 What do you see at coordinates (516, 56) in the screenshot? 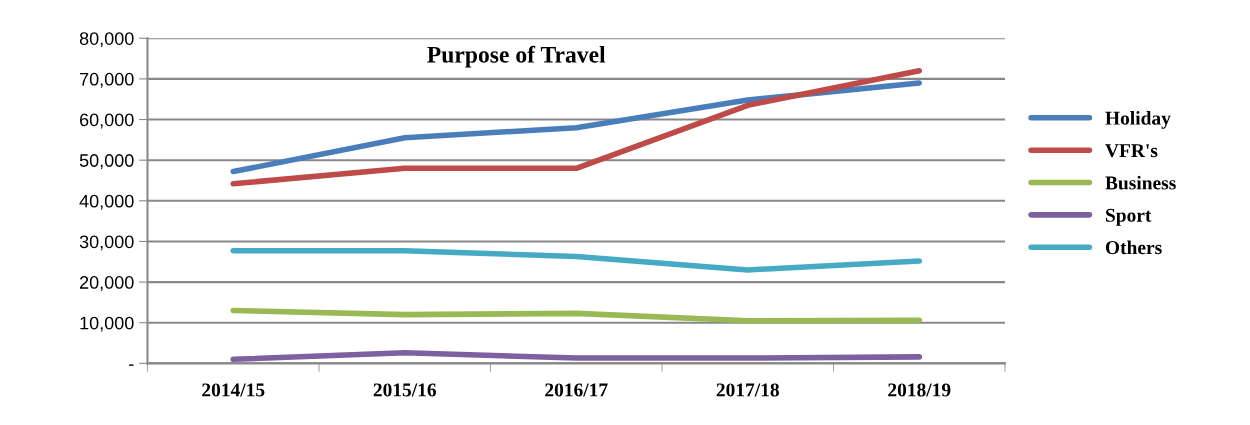
I see `chart-title: Purpose of Travel` at bounding box center [516, 56].